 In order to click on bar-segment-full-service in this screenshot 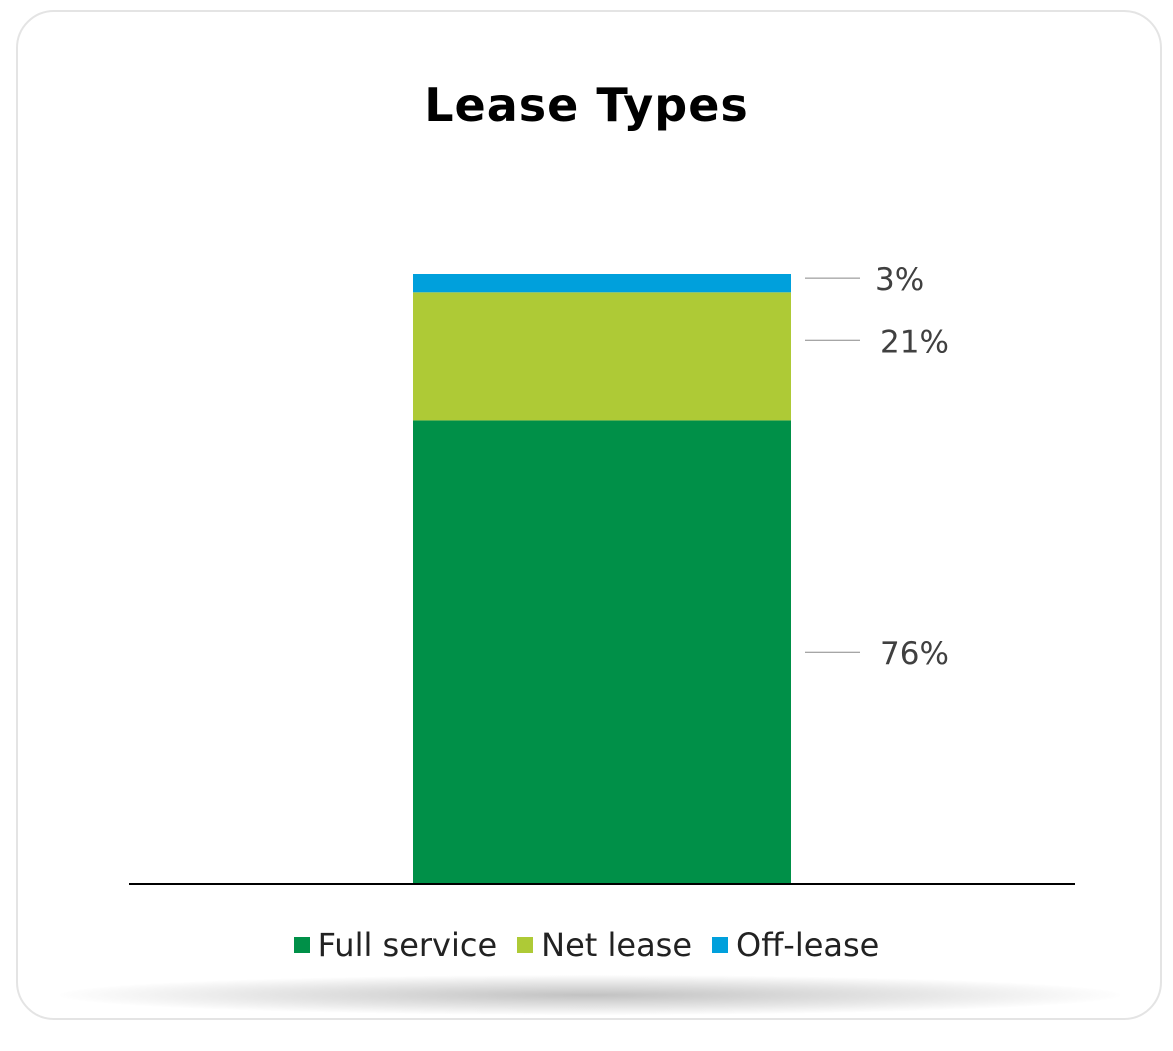, I will do `click(602, 652)`.